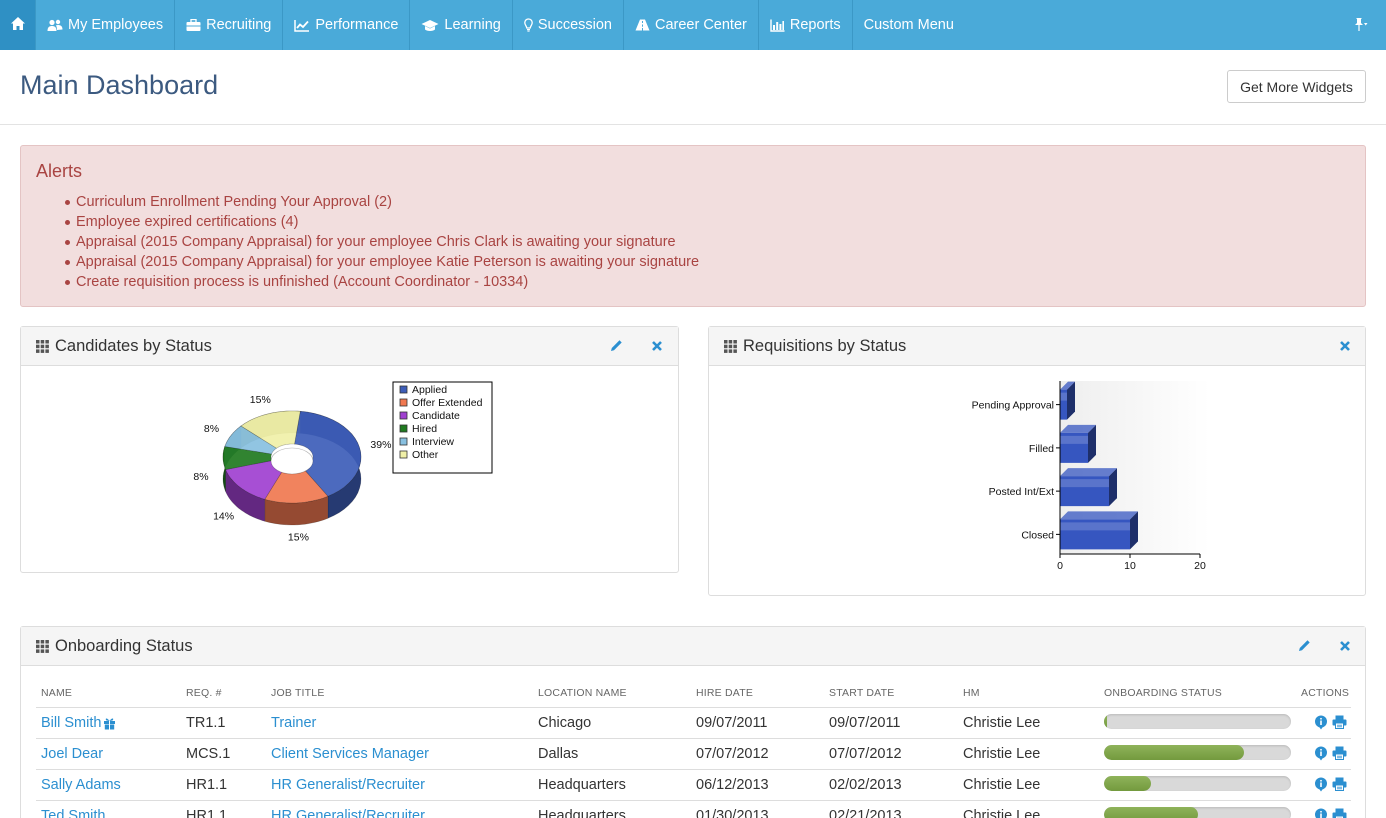 The width and height of the screenshot is (1386, 818). I want to click on nav-reports: Reports, so click(806, 25).